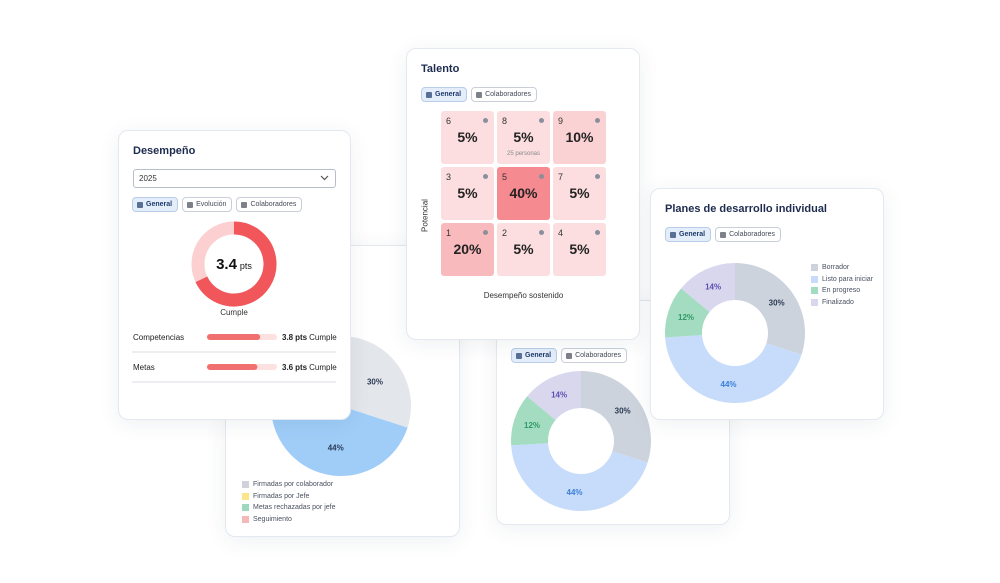  What do you see at coordinates (272, 519) in the screenshot?
I see `legend-label: Seguimiento` at bounding box center [272, 519].